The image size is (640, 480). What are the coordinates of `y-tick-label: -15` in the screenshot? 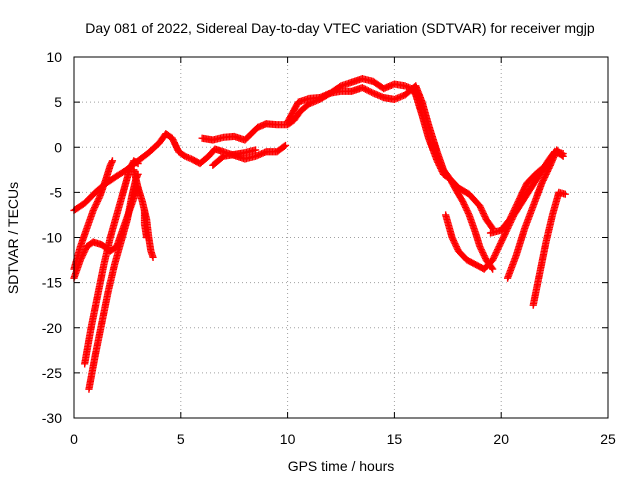 It's located at (52, 283).